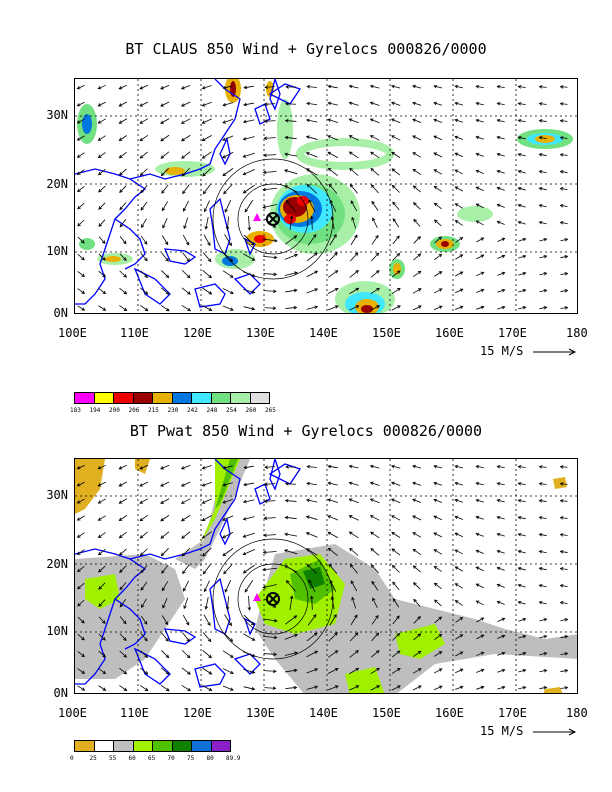 This screenshot has height=792, width=612. I want to click on panel1-lon-label: 160E, so click(449, 333).